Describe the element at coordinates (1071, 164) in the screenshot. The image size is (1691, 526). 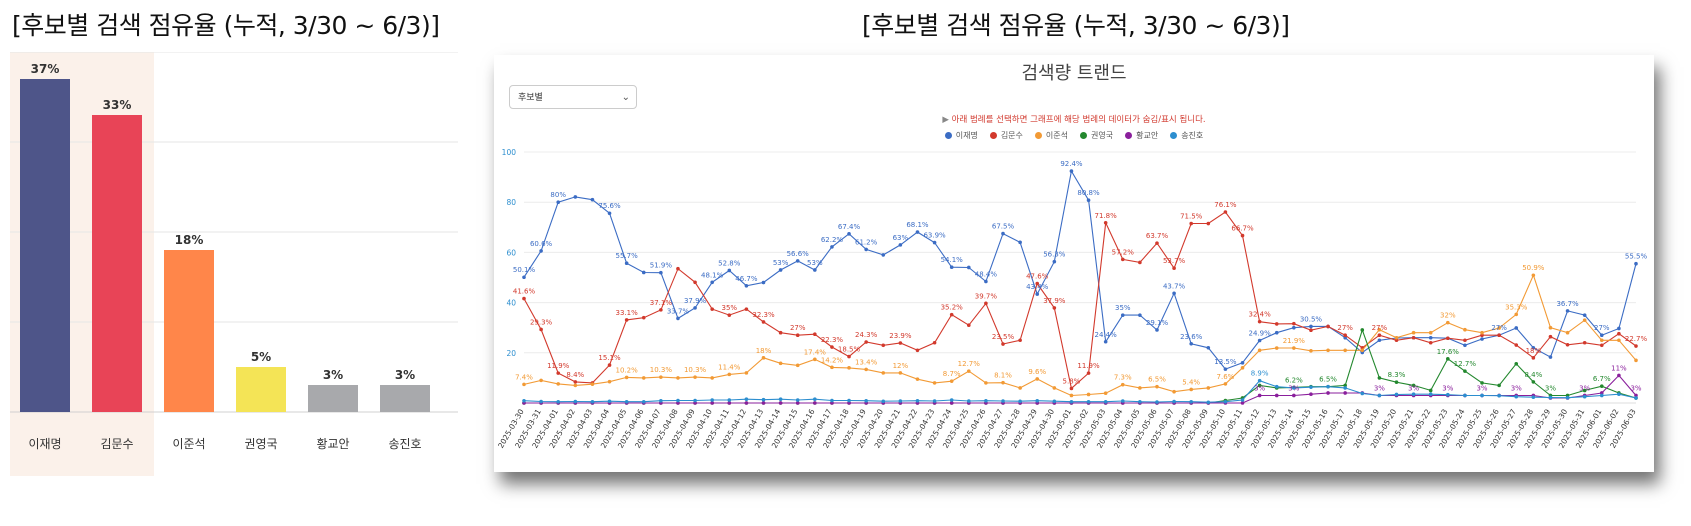
I see `data-label: 92.4%` at that location.